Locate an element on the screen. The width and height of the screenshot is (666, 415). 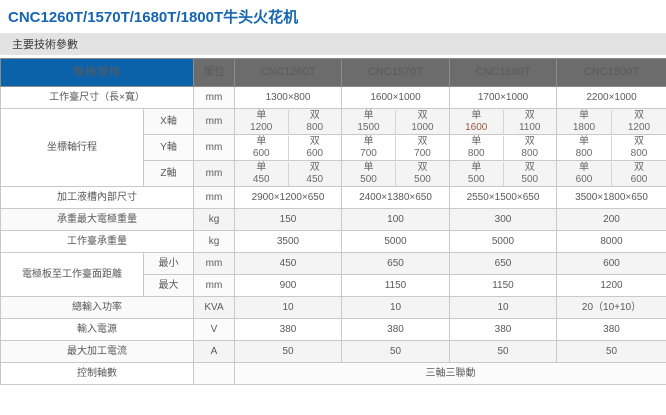
row-label: 輸入電源 is located at coordinates (97, 329).